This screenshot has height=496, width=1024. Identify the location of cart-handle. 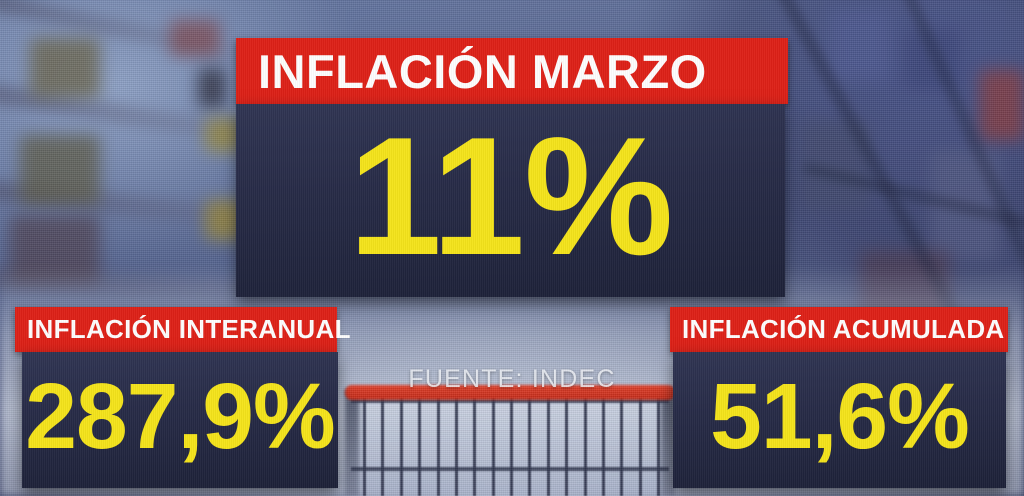
(510, 392).